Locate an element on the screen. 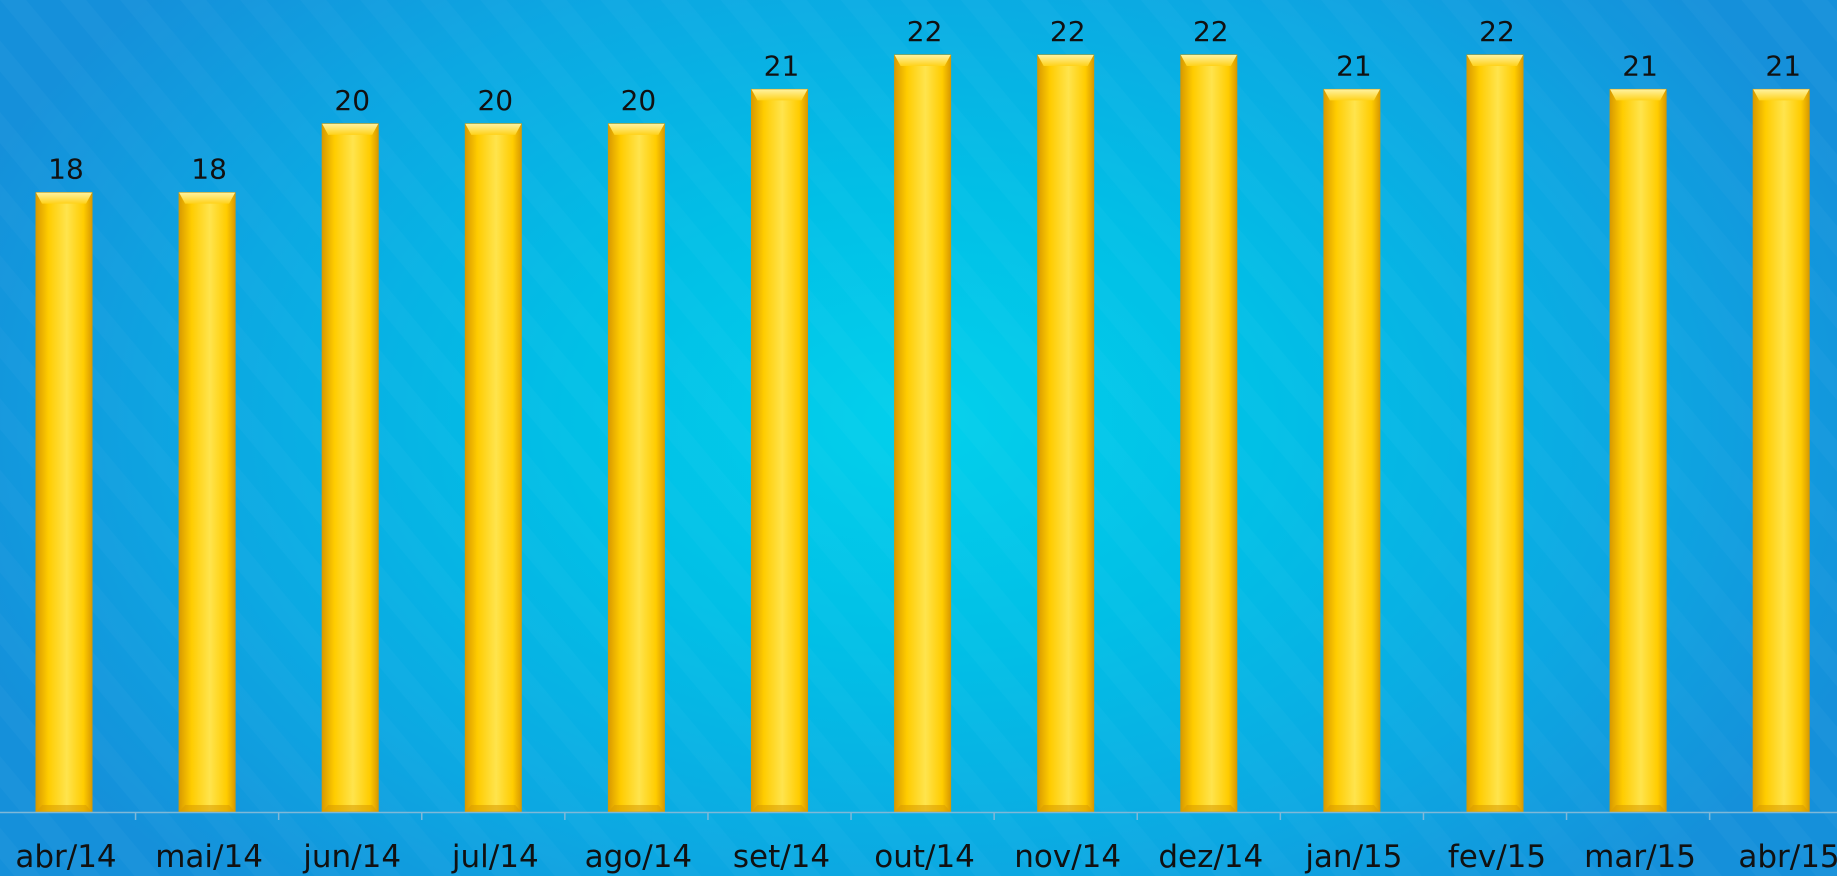 This screenshot has width=1837, height=876. x-tick-label: abr/15 is located at coordinates (1787, 857).